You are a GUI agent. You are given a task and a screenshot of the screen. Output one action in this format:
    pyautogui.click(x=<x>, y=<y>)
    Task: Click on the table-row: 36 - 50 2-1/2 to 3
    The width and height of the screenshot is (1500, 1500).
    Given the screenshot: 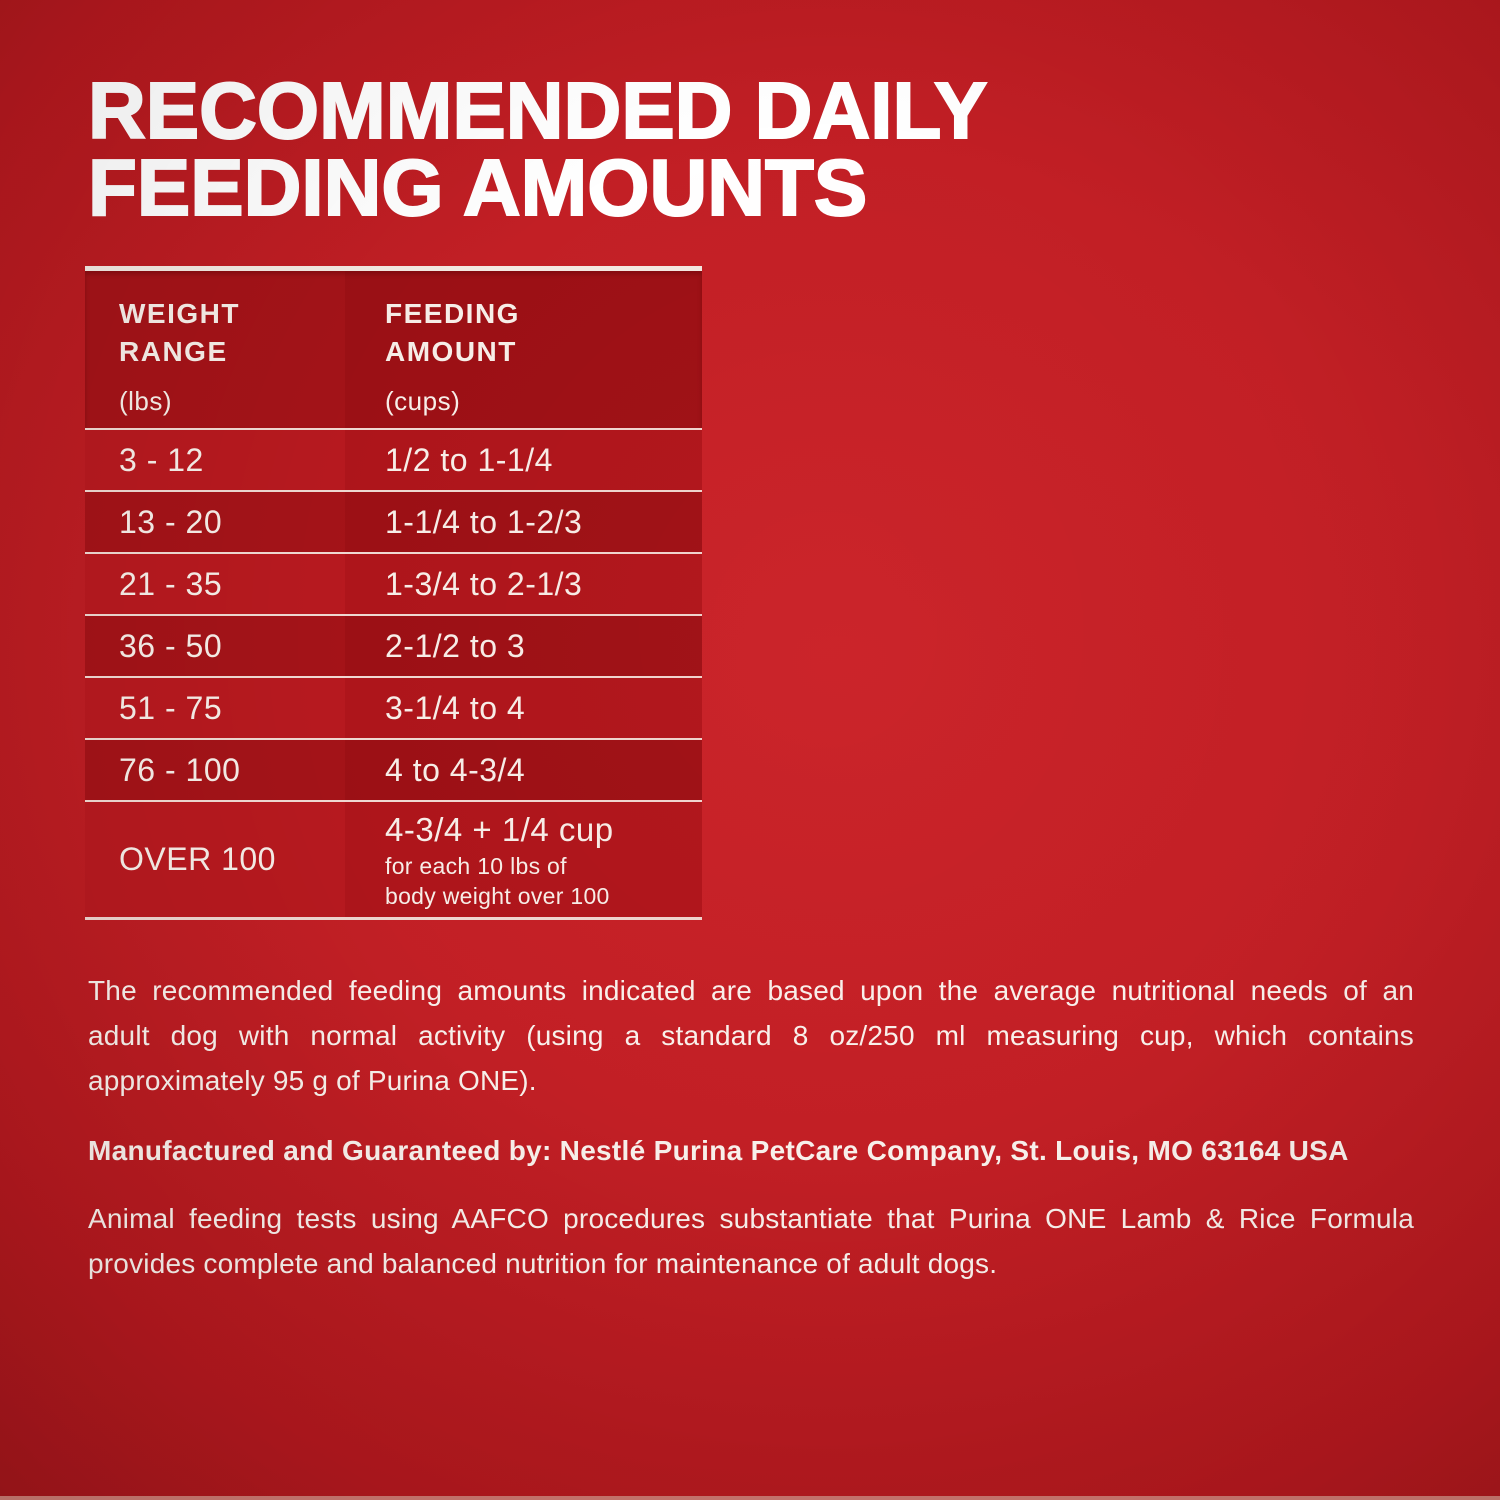 What is the action you would take?
    pyautogui.click(x=393, y=645)
    